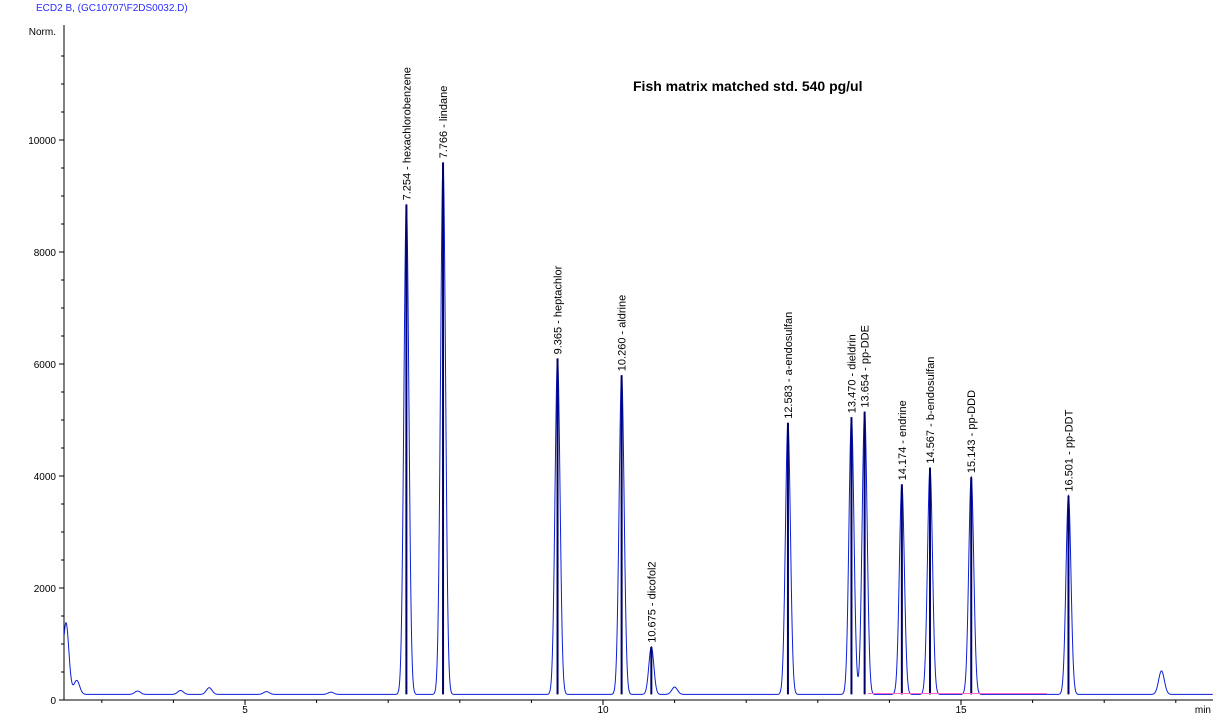 This screenshot has height=713, width=1215. Describe the element at coordinates (603, 709) in the screenshot. I see `x-tick-label: 10` at that location.